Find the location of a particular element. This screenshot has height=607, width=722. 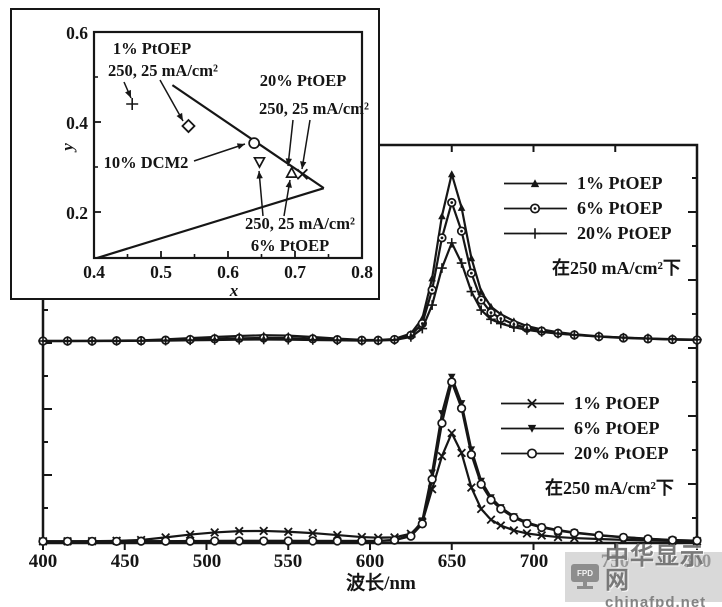

triangle-down-filled-marker-icon is located at coordinates (532, 428).